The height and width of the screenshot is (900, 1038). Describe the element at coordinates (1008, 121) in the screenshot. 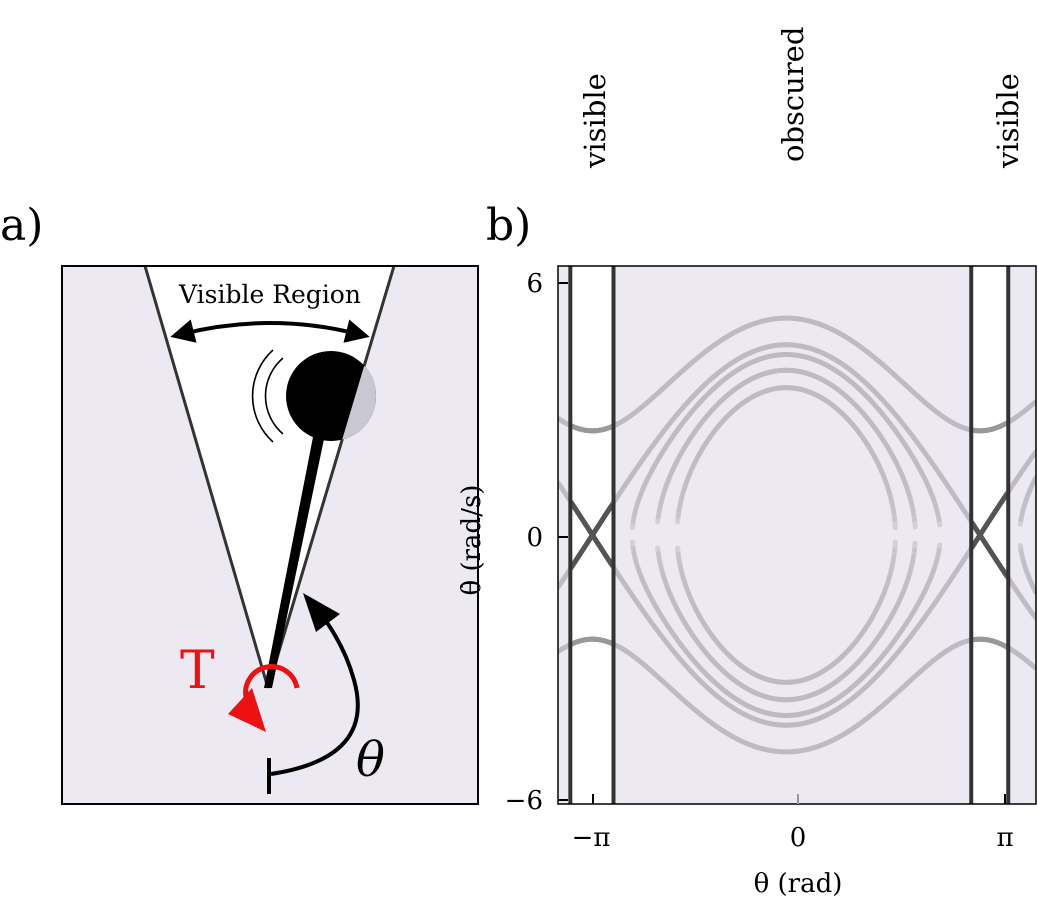

I see `region-label-right: visible` at that location.